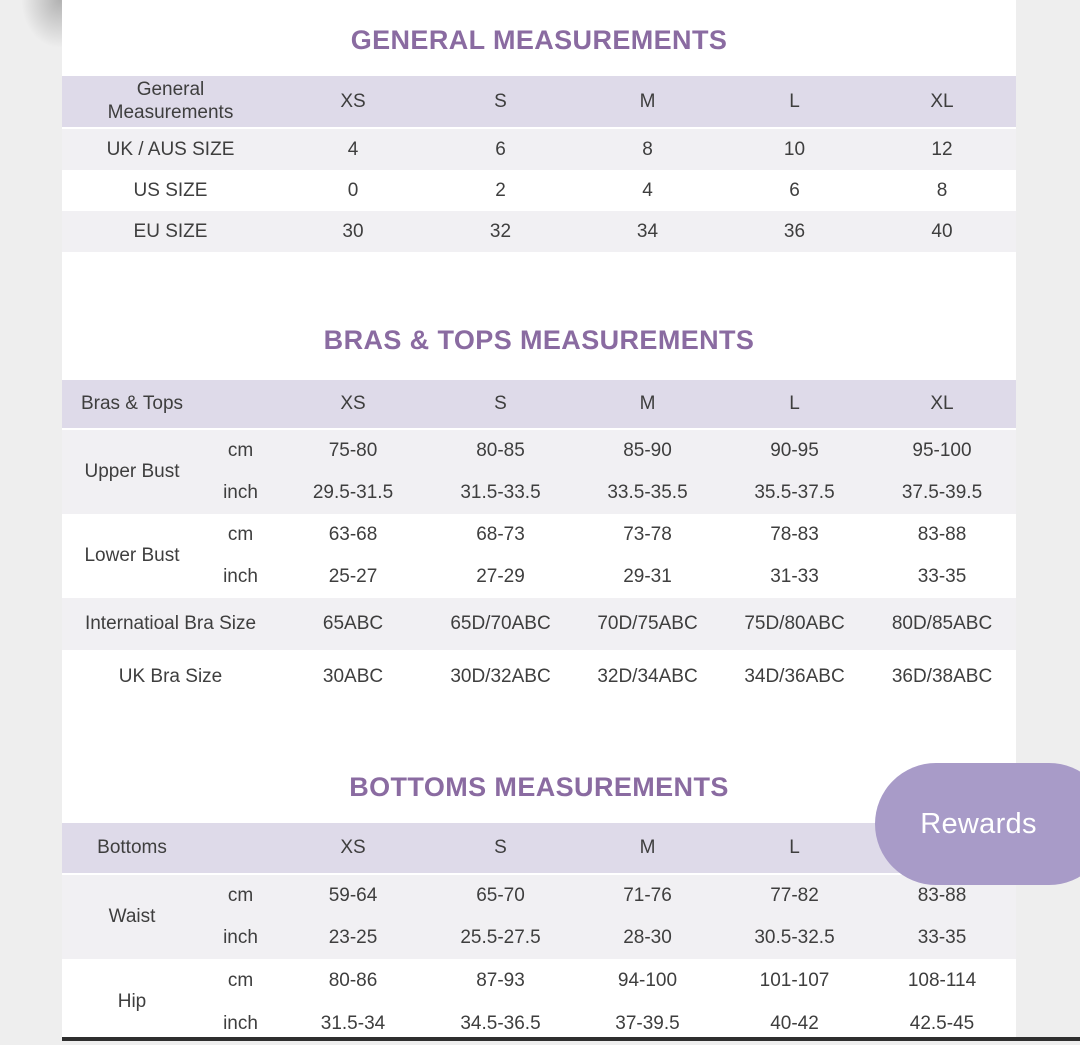 The image size is (1080, 1045). What do you see at coordinates (647, 624) in the screenshot?
I see `value-cell: 70D/75ABC` at bounding box center [647, 624].